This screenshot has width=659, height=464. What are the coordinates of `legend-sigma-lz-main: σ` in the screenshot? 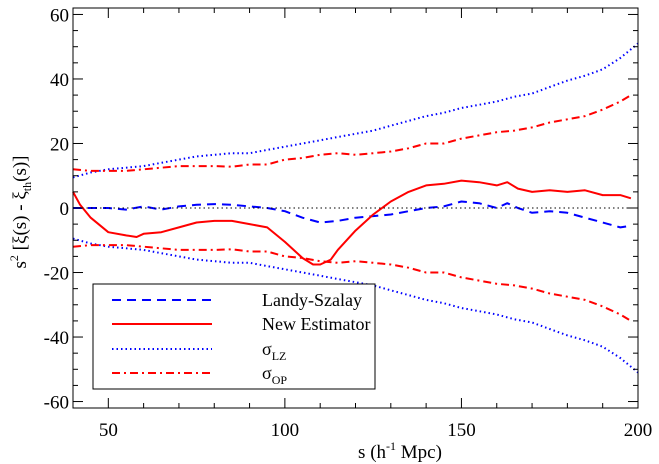 It's located at (267, 349).